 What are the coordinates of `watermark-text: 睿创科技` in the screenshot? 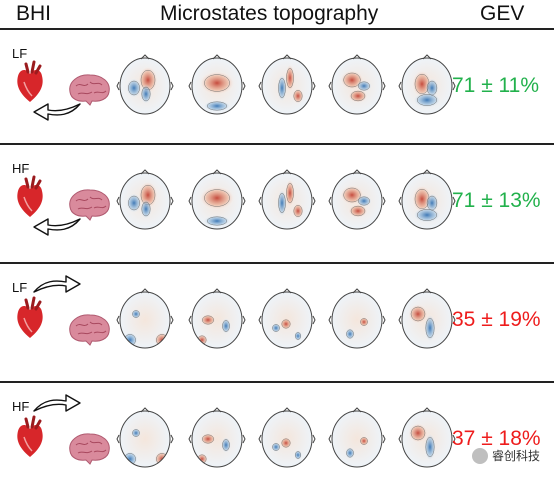 It's located at (515, 456).